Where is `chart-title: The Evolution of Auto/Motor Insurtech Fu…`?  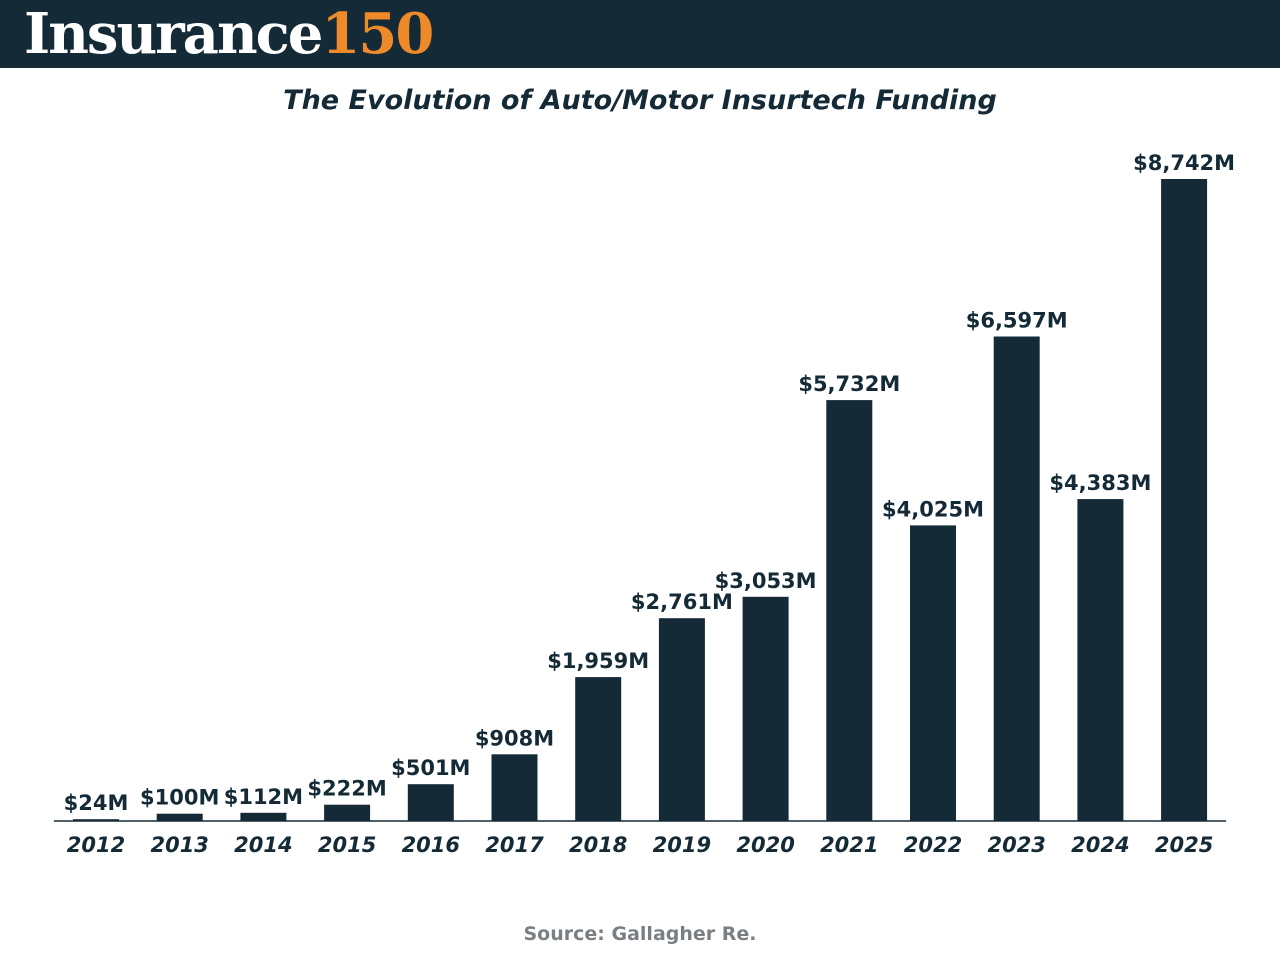
chart-title: The Evolution of Auto/Motor Insurtech Fu… is located at coordinates (640, 100).